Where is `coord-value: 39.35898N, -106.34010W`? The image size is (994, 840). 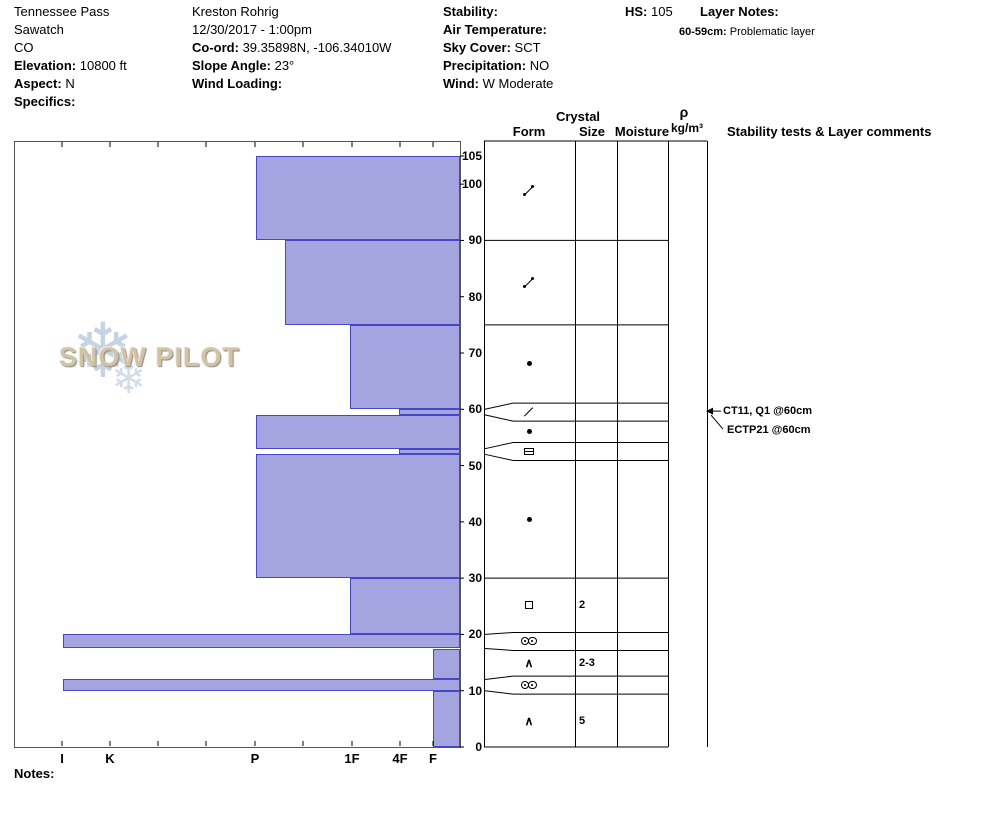 coord-value: 39.35898N, -106.34010W is located at coordinates (317, 47).